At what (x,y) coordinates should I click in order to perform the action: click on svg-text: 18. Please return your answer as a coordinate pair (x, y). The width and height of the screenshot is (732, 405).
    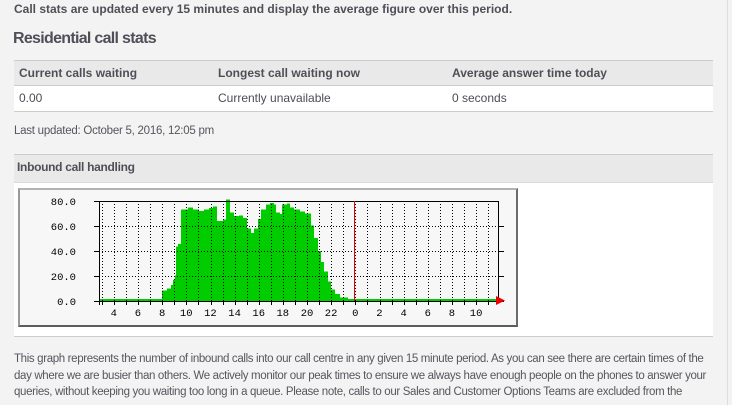
    Looking at the image, I should click on (282, 314).